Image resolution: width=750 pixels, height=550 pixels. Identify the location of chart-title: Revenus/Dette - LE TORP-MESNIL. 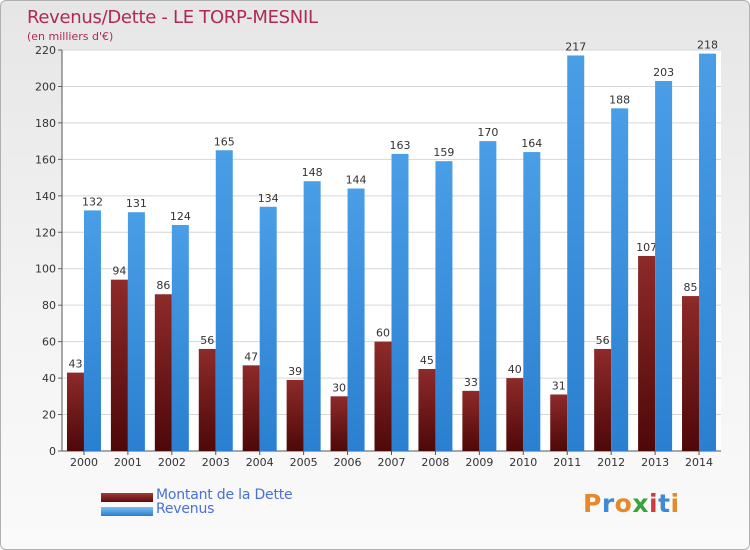
(172, 17).